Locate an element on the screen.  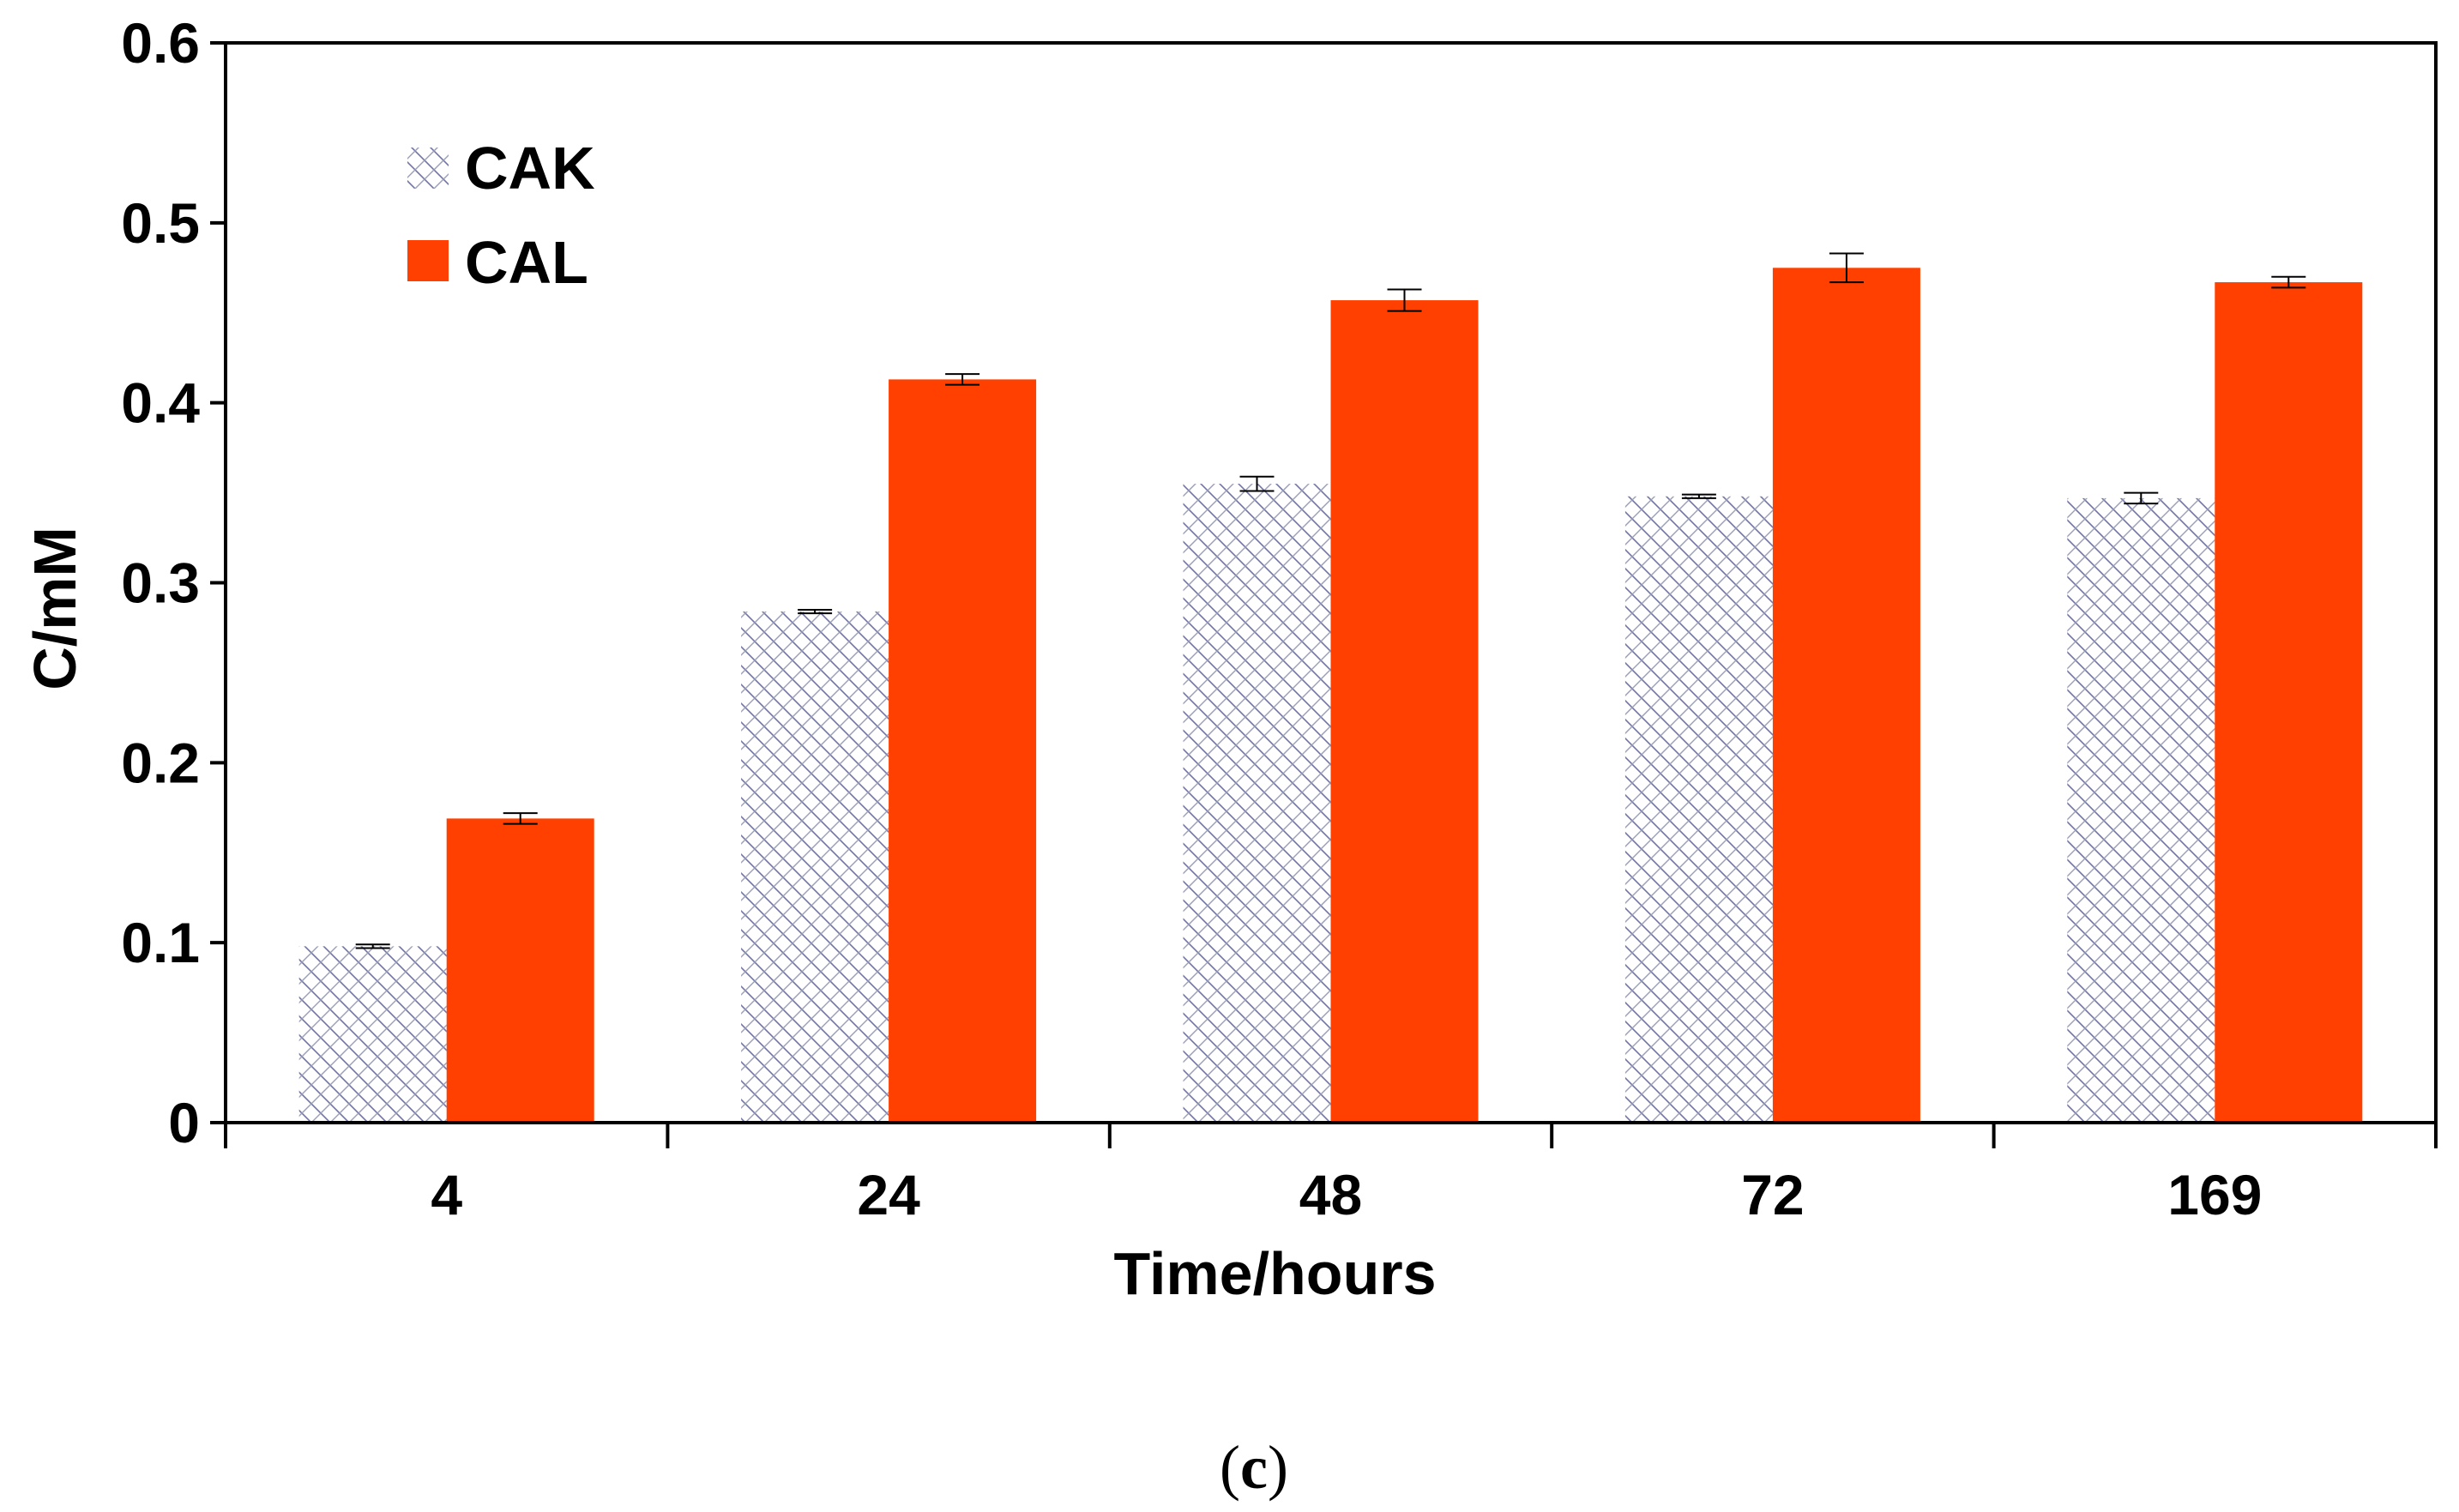
x-axis: 4 24 48 72 169 is located at coordinates (1331, 1174).